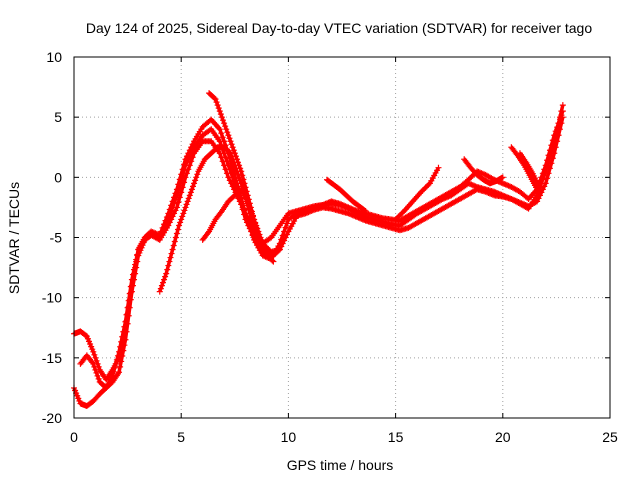 Image resolution: width=640 pixels, height=480 pixels. I want to click on x-tick-label: 15, so click(396, 437).